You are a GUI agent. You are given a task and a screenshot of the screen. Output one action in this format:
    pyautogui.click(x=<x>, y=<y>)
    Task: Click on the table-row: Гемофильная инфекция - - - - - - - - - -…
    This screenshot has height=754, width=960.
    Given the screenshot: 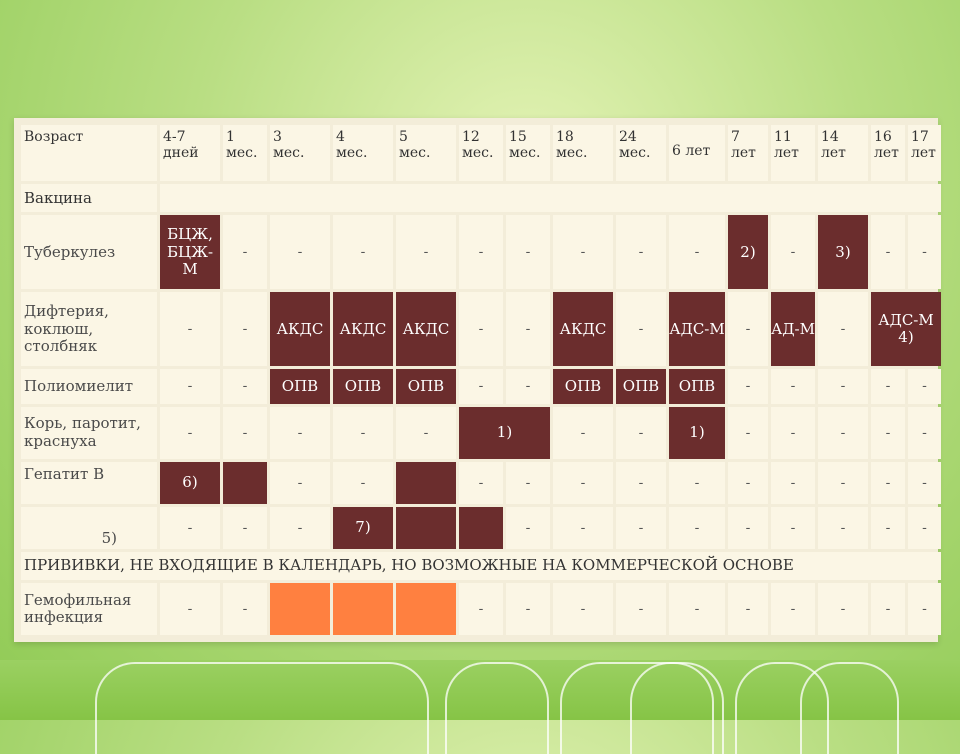 What is the action you would take?
    pyautogui.click(x=481, y=608)
    